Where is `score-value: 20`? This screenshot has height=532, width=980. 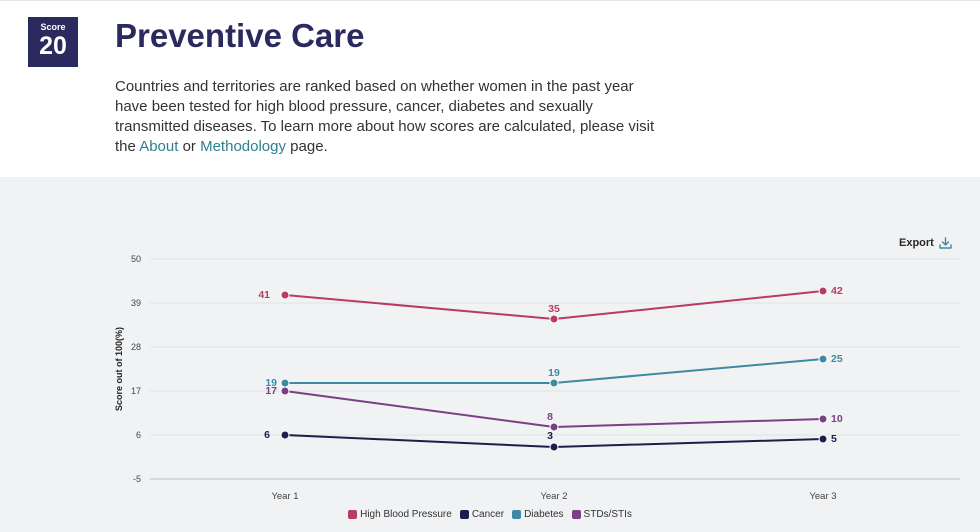 score-value: 20 is located at coordinates (53, 46).